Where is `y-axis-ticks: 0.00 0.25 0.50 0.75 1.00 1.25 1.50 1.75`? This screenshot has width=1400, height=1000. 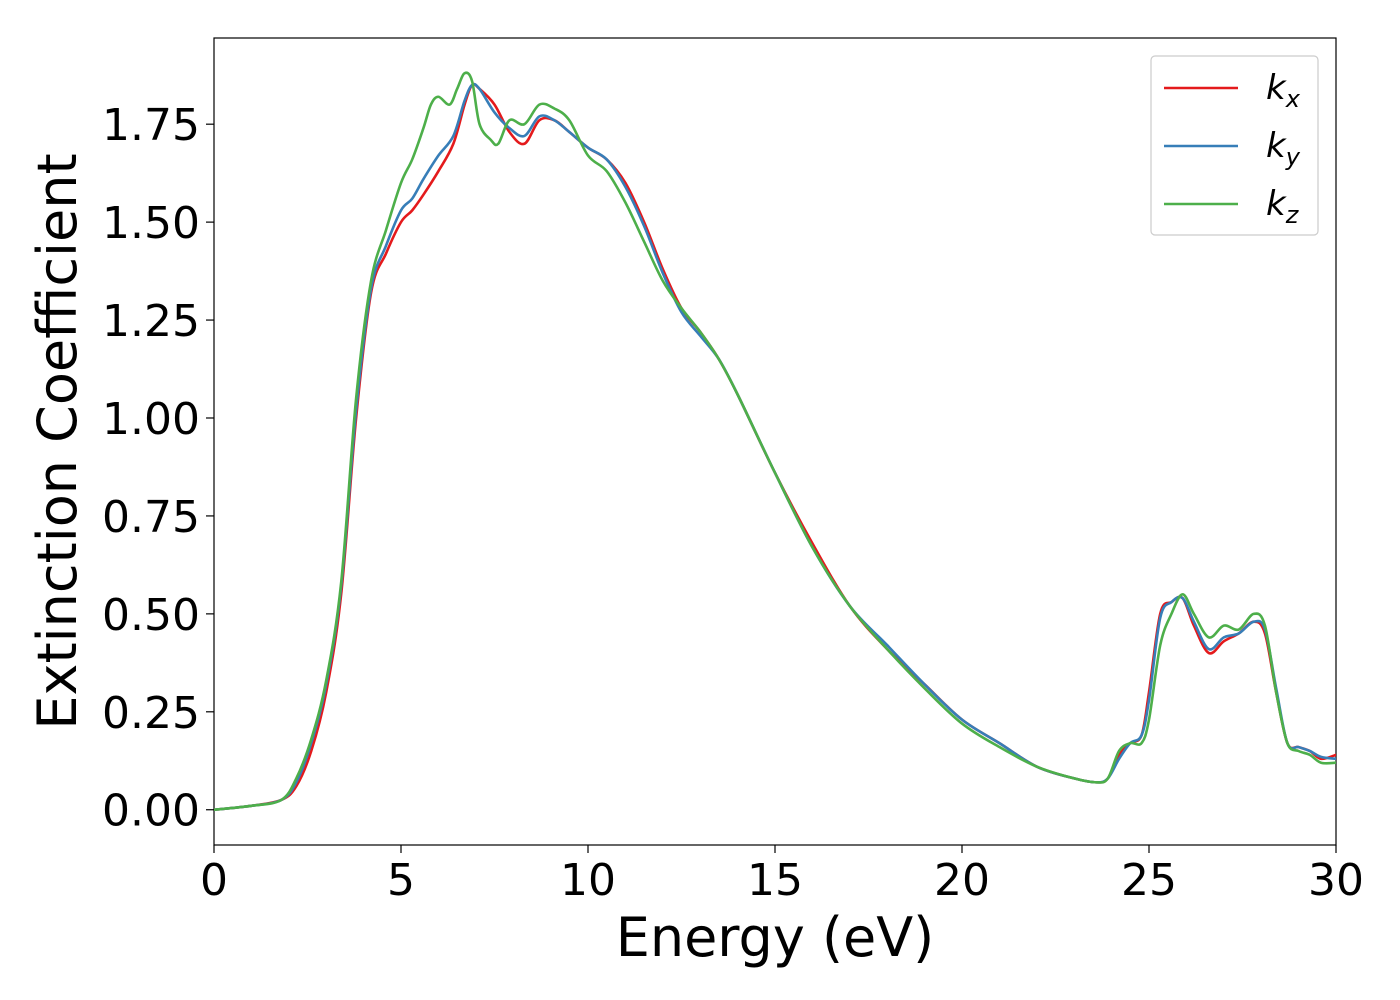 y-axis-ticks: 0.00 0.25 0.50 0.75 1.00 1.25 1.50 1.75 is located at coordinates (158, 468).